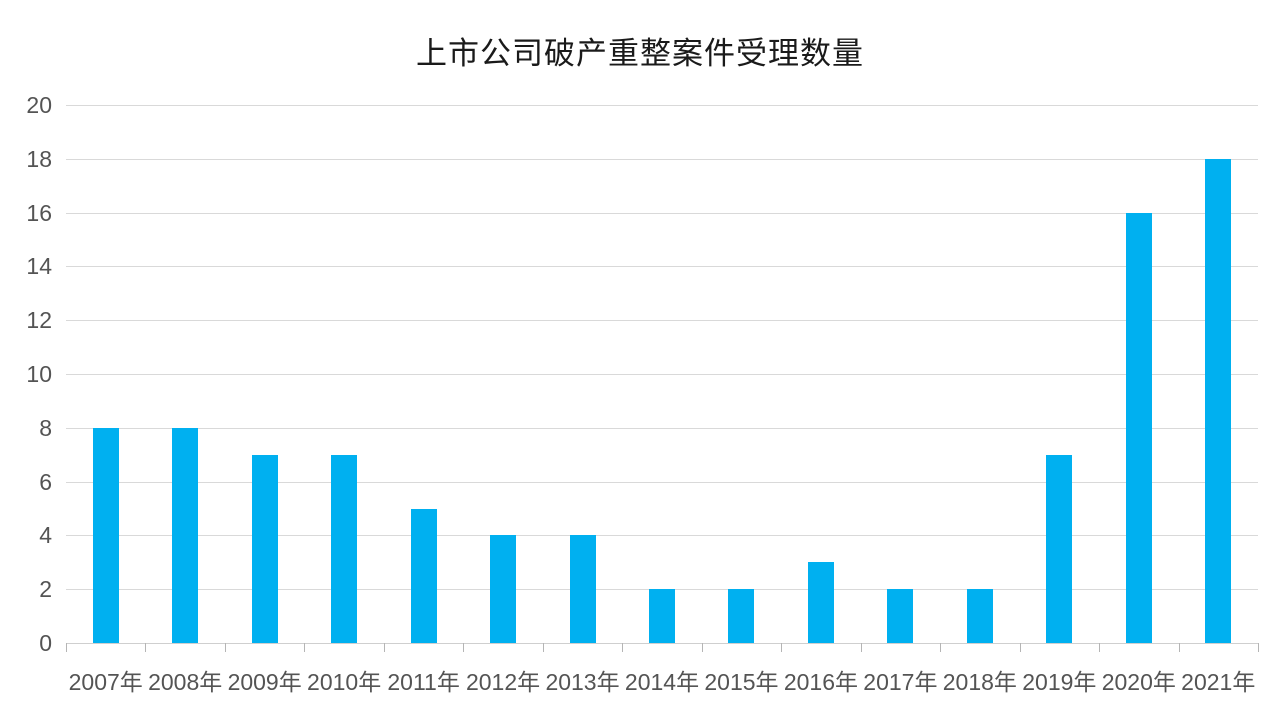 Image resolution: width=1280 pixels, height=716 pixels. What do you see at coordinates (344, 548) in the screenshot?
I see `bar-2010年` at bounding box center [344, 548].